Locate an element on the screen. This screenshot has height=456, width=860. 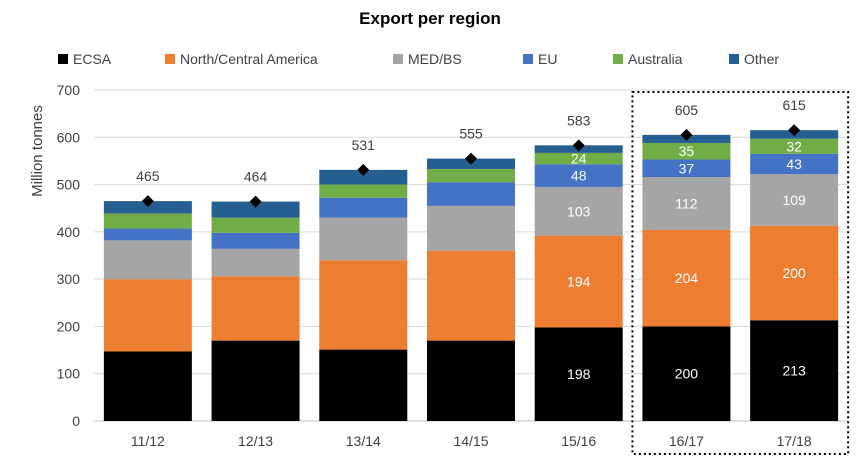
data-label: 32 is located at coordinates (794, 146).